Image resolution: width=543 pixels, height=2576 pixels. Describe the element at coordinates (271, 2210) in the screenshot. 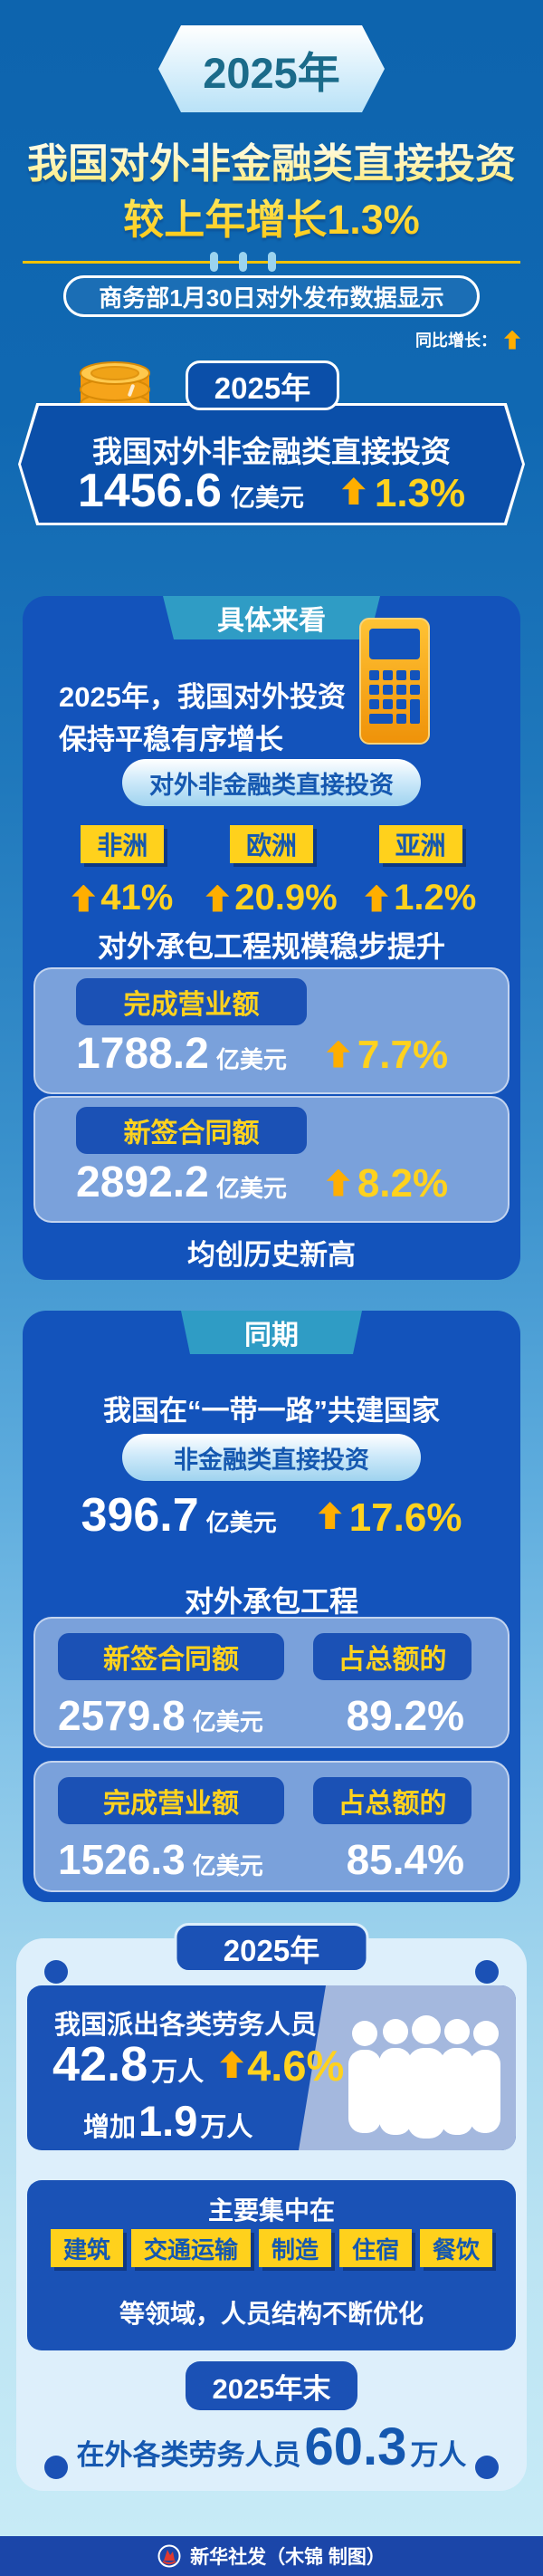

I see `focus-heading: 主要集中在` at that location.